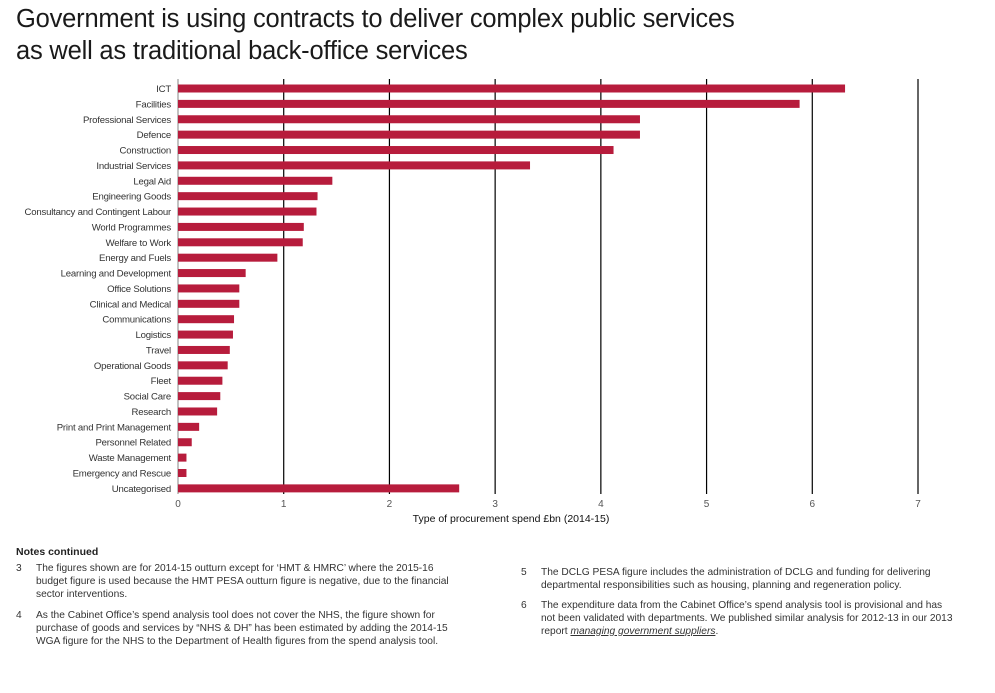 The height and width of the screenshot is (693, 995). I want to click on x-tick-label: 2, so click(390, 504).